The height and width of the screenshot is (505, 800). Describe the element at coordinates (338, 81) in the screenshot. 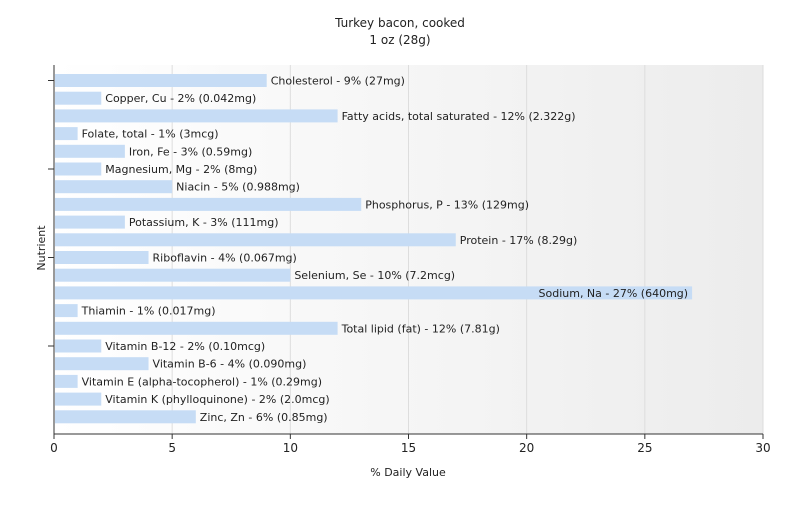

I see `bar-label: Cholesterol - 9% (27mg)` at that location.